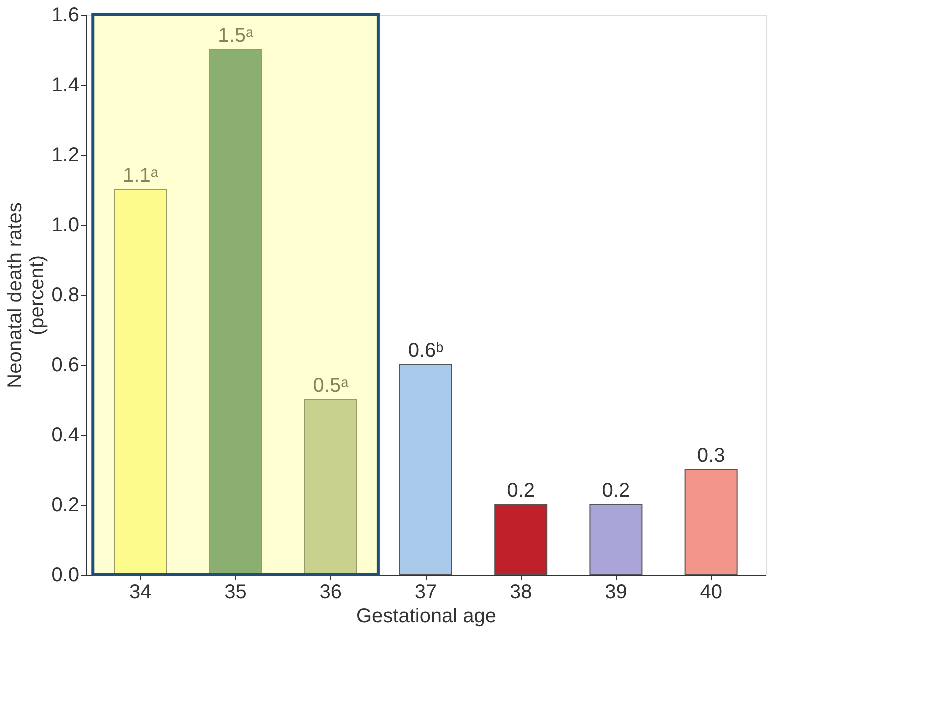 This screenshot has height=721, width=930. What do you see at coordinates (426, 617) in the screenshot?
I see `x-axis-title: Gestational age` at bounding box center [426, 617].